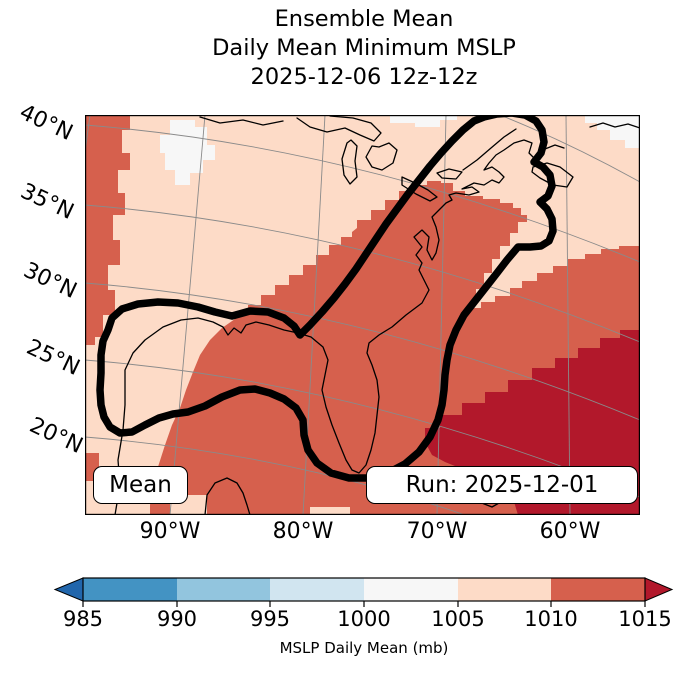 The image size is (688, 674). Describe the element at coordinates (50, 281) in the screenshot. I see `lat-tick-30n: 30°N` at that location.